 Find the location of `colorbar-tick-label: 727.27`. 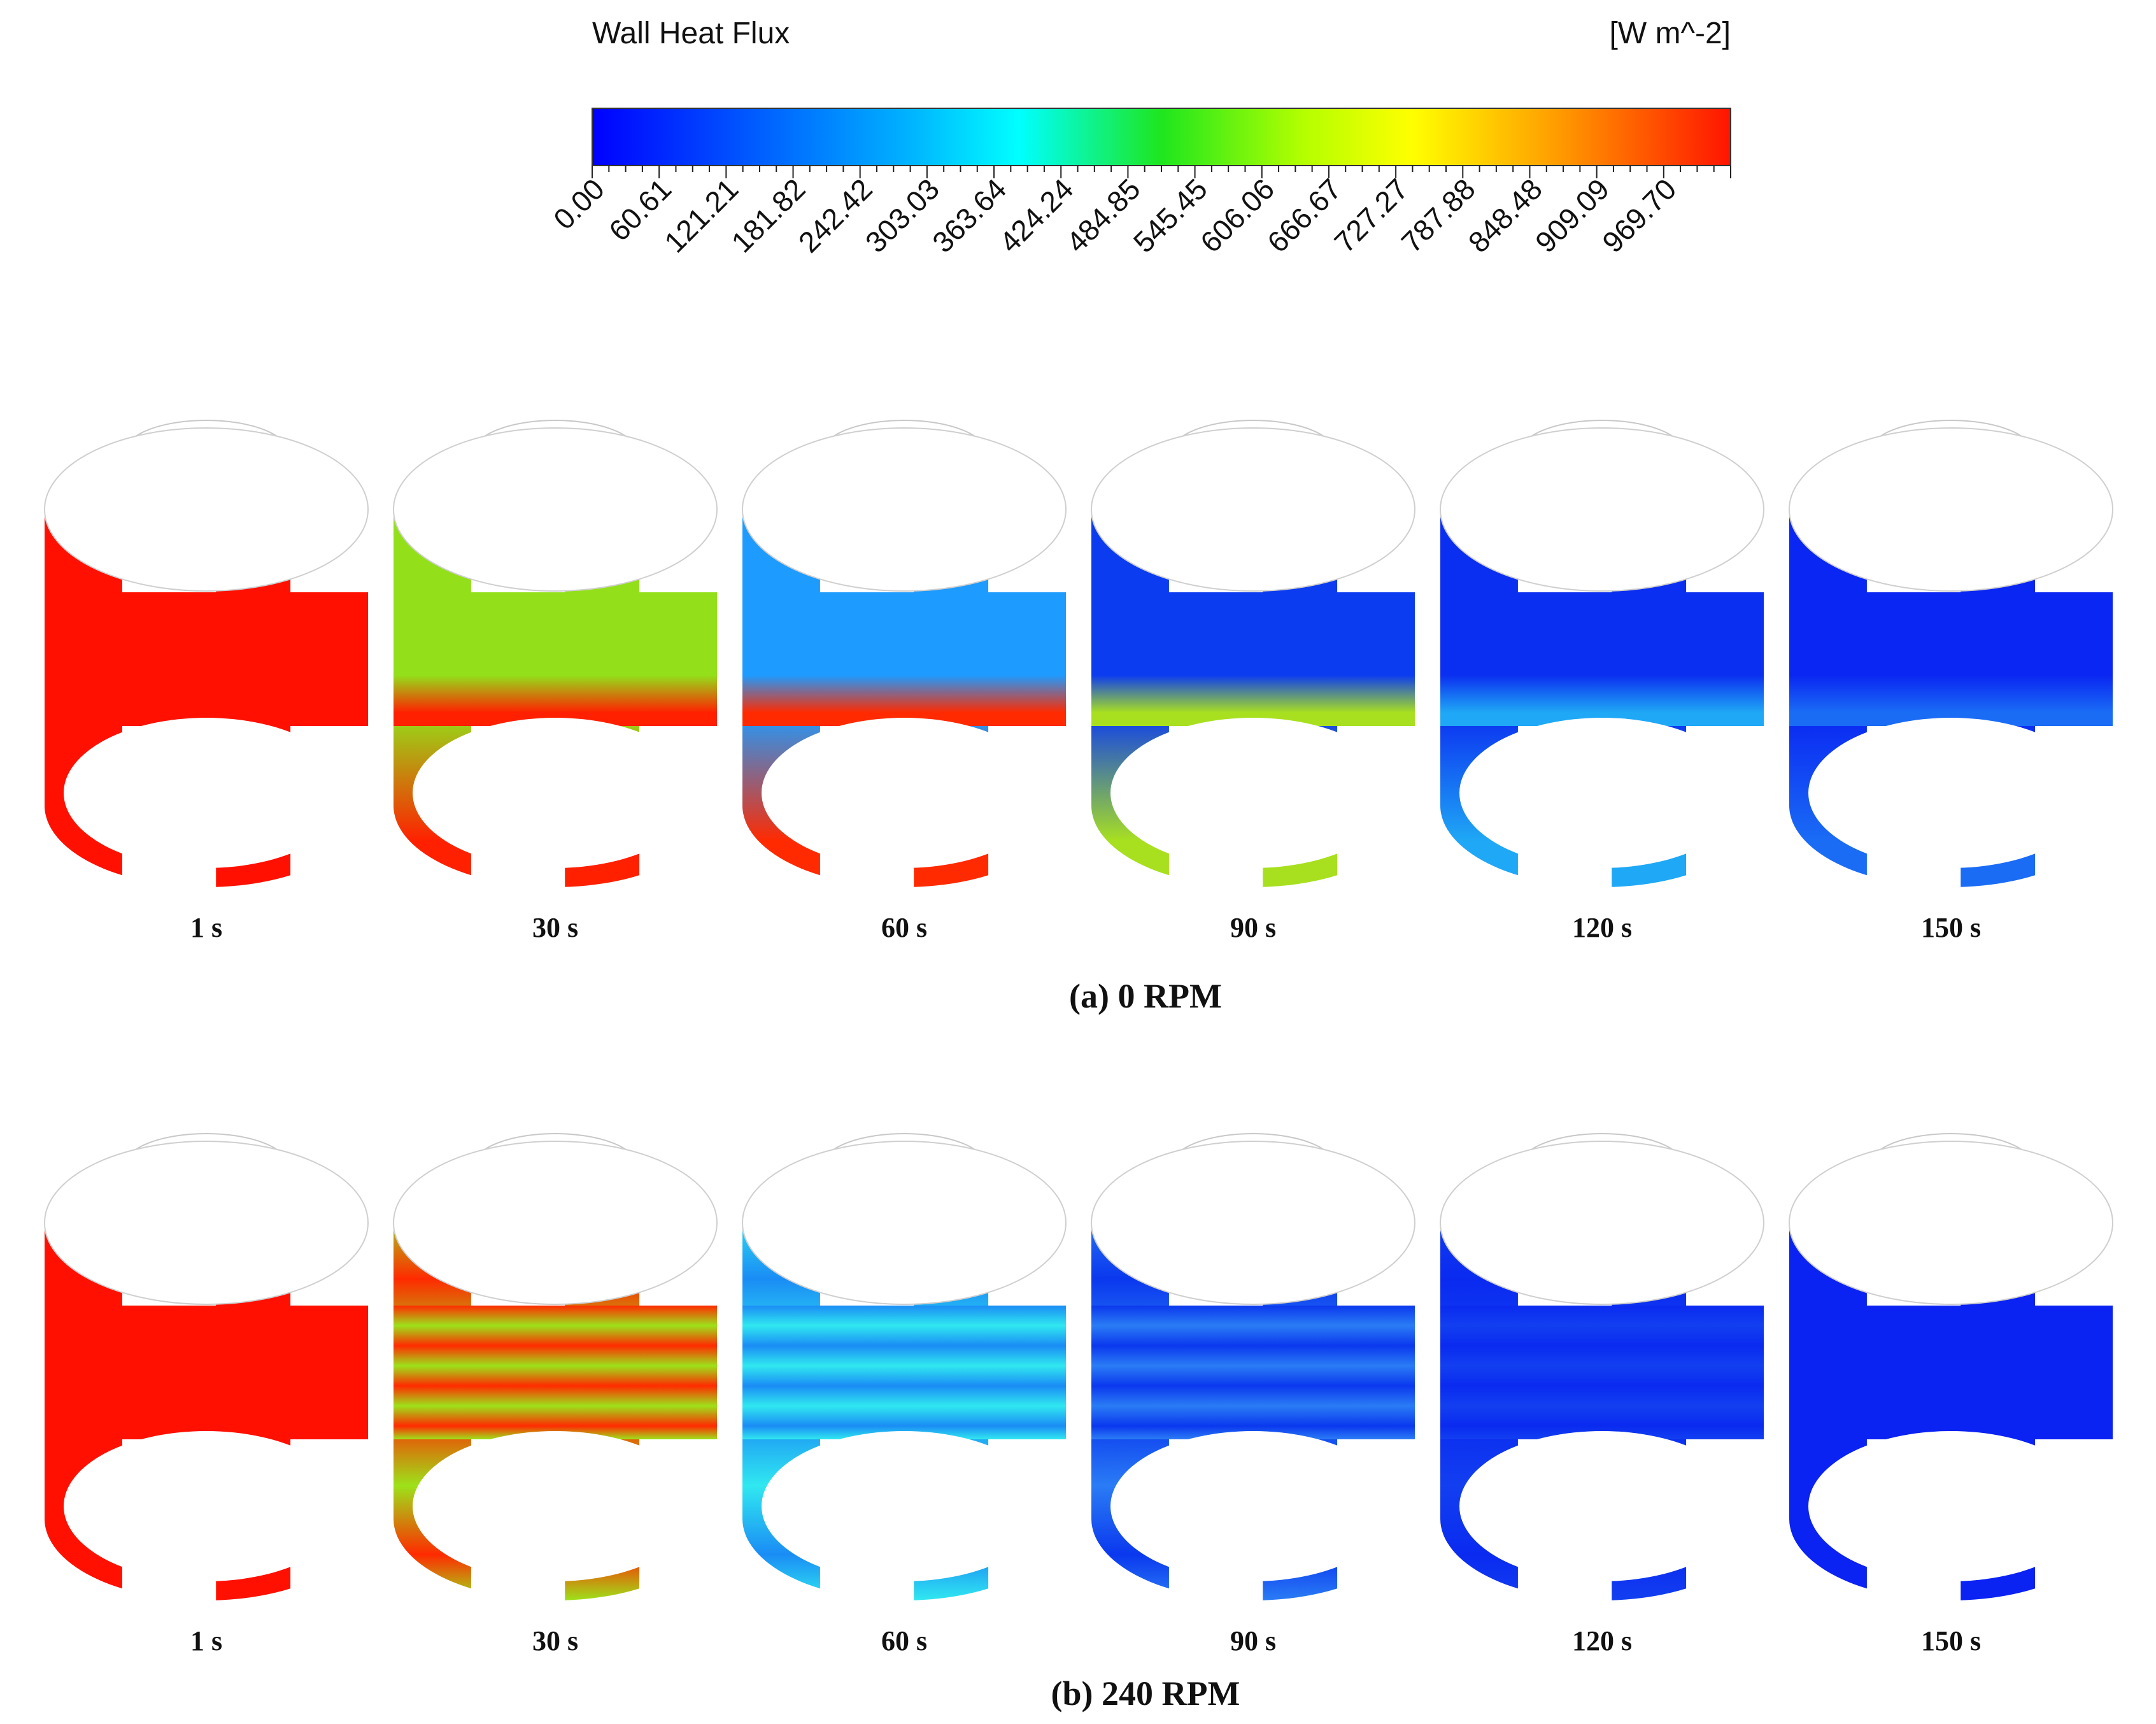

colorbar-tick-label: 727.27 is located at coordinates (1371, 215).